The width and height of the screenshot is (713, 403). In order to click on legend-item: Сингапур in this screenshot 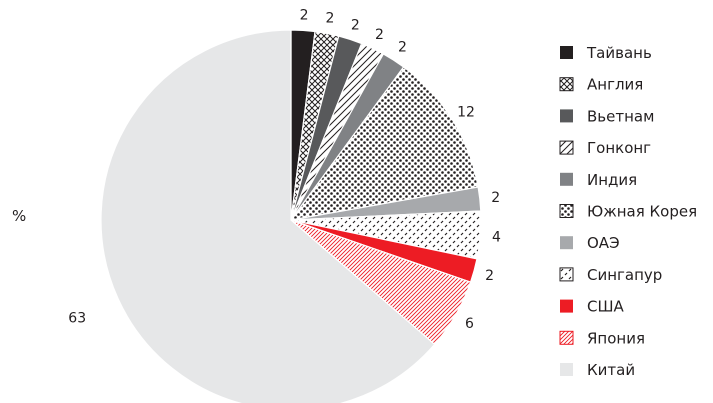, I will do `click(610, 275)`.